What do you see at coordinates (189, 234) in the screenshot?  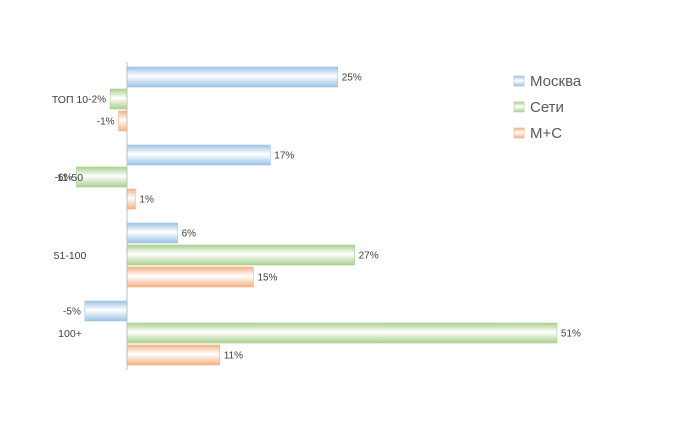 I see `data-label-москва-2: 6%` at bounding box center [189, 234].